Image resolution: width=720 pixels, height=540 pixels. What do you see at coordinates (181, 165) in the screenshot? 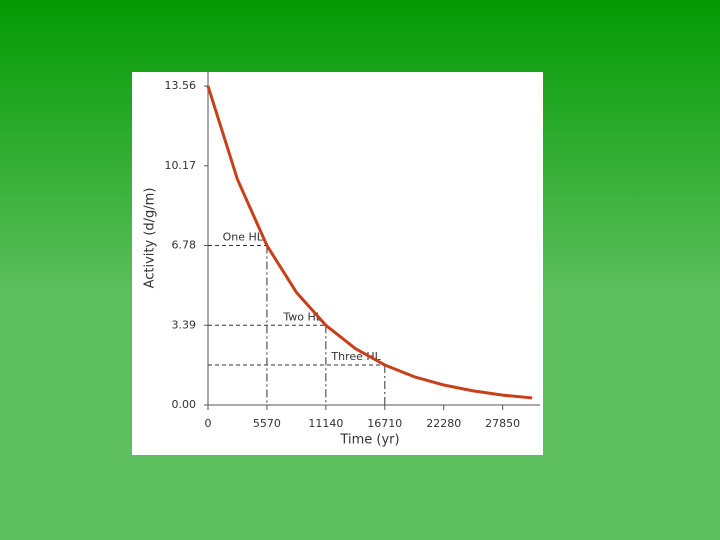
I see `y-tick-label: 10.17` at bounding box center [181, 165].